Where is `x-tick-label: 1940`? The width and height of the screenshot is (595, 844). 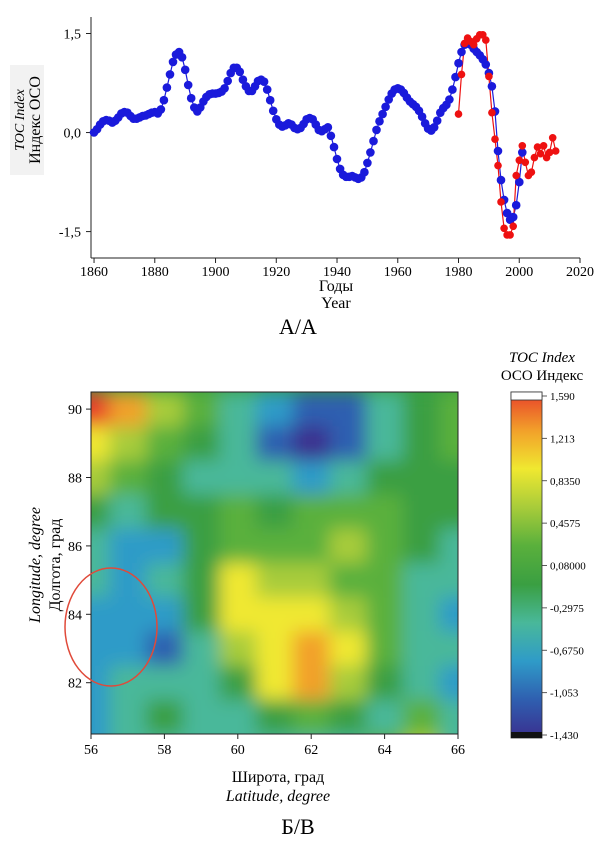 x-tick-label: 1940 is located at coordinates (337, 272).